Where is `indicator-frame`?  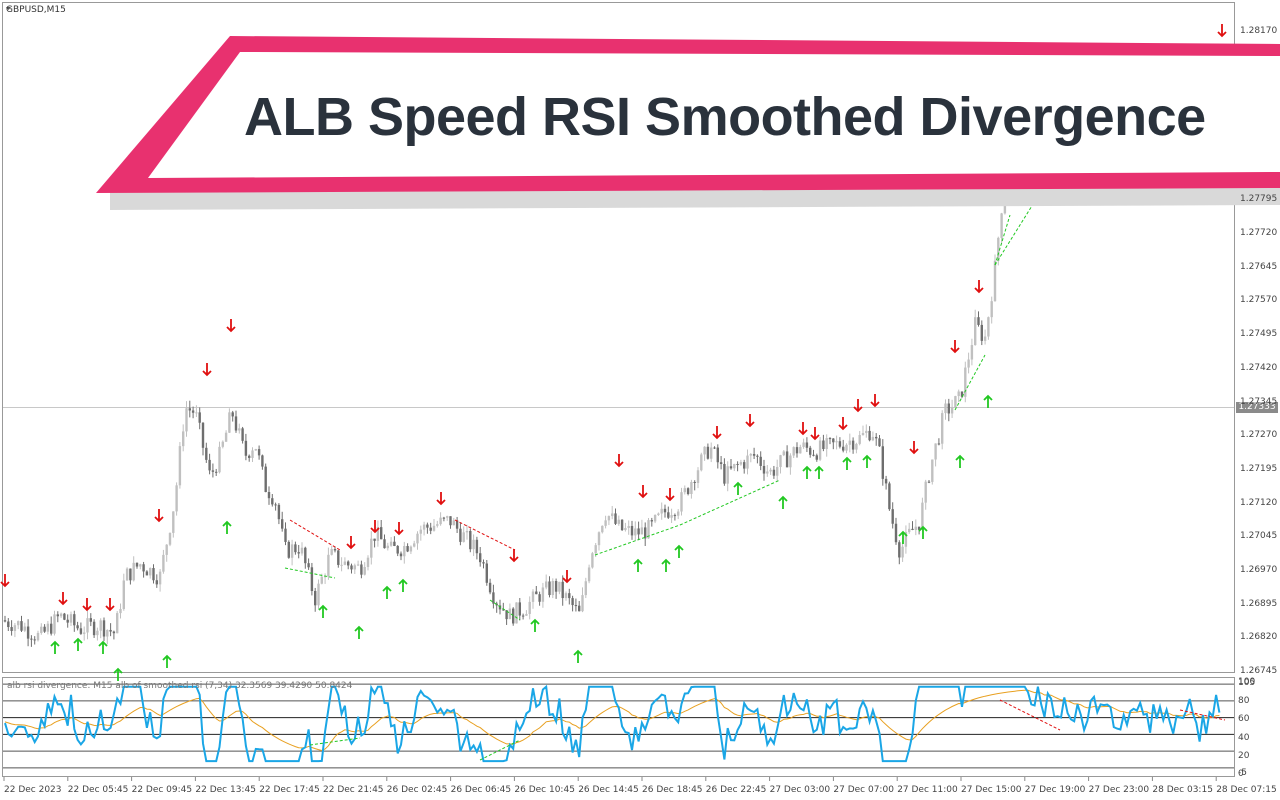
indicator-frame is located at coordinates (618, 727).